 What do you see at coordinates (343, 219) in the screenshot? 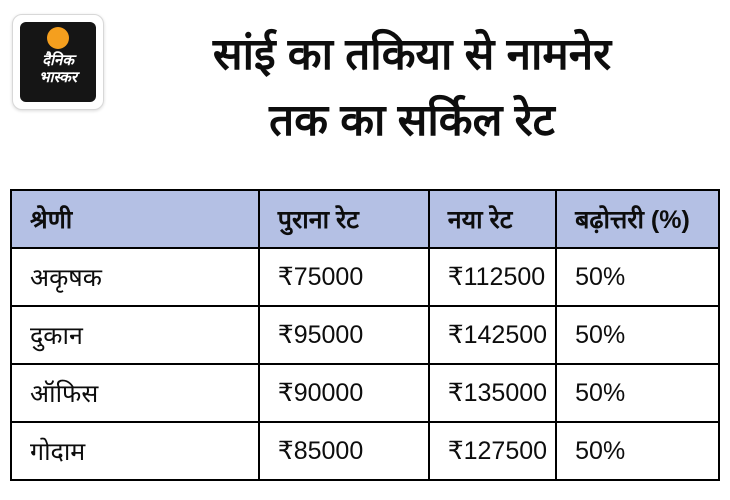
I see `column-header-old-rate: पुराना रेट` at bounding box center [343, 219].